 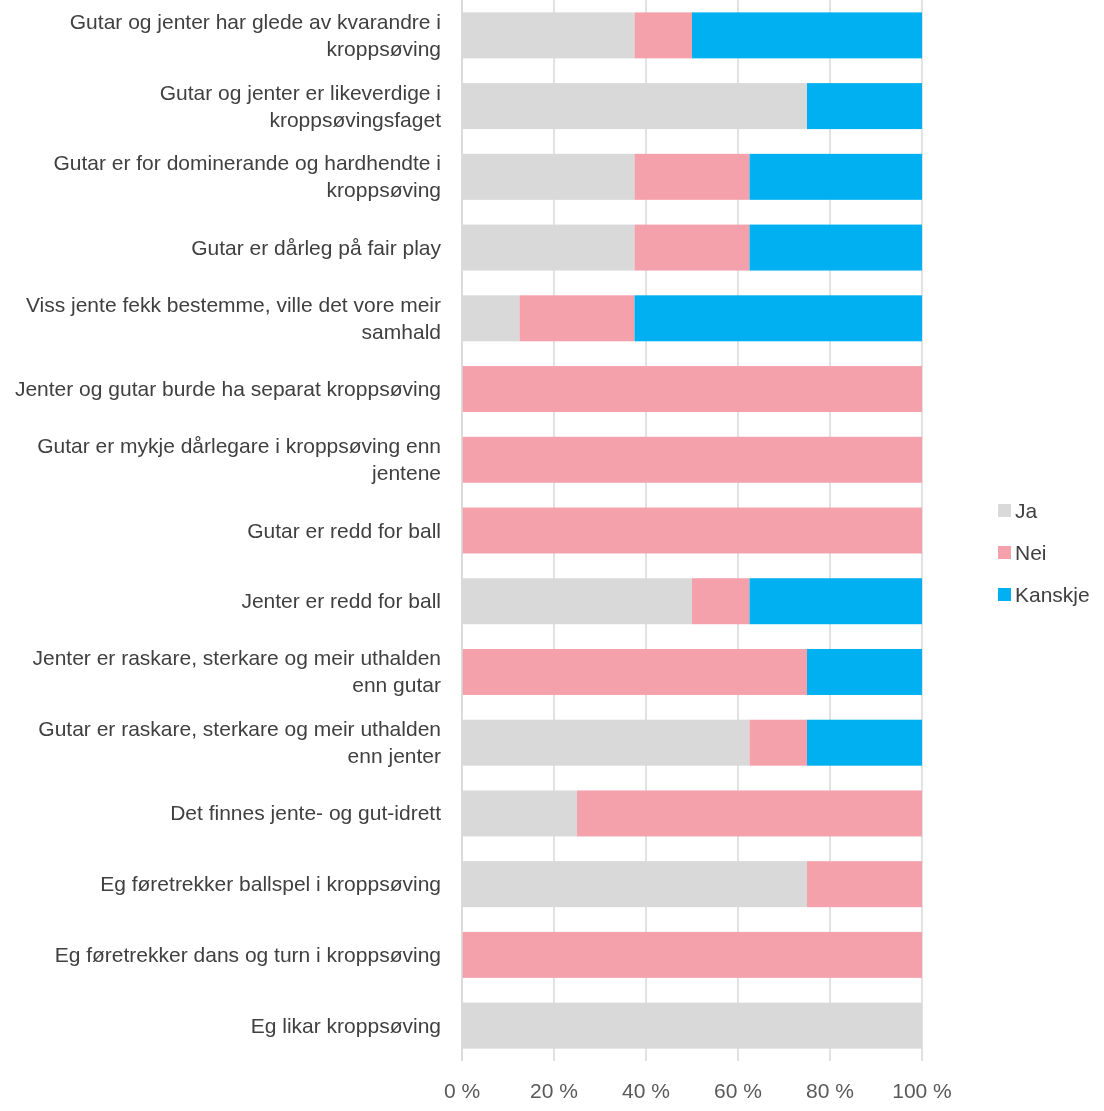 I want to click on y-tick-label: Gutar er dårleg på fair play, so click(x=316, y=247).